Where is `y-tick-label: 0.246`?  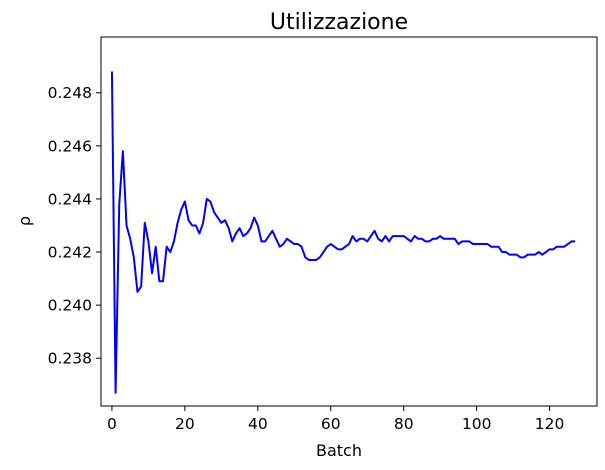
y-tick-label: 0.246 is located at coordinates (70, 146).